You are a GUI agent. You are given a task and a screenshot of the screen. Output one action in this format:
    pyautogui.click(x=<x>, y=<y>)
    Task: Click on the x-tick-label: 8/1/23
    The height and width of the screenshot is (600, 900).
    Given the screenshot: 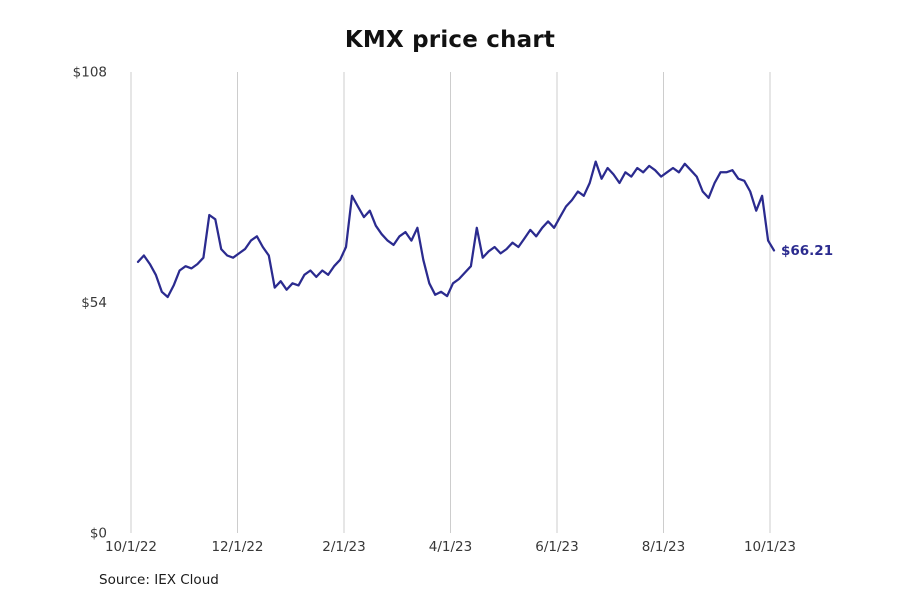 What is the action you would take?
    pyautogui.click(x=663, y=547)
    